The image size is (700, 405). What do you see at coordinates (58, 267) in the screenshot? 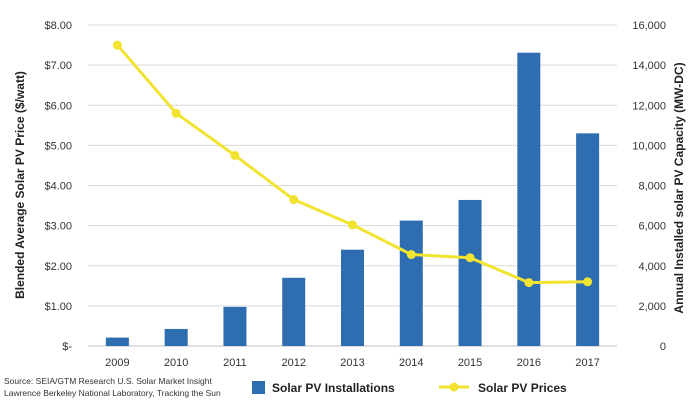
I see `y-left-tick-label: $2.00` at bounding box center [58, 267].